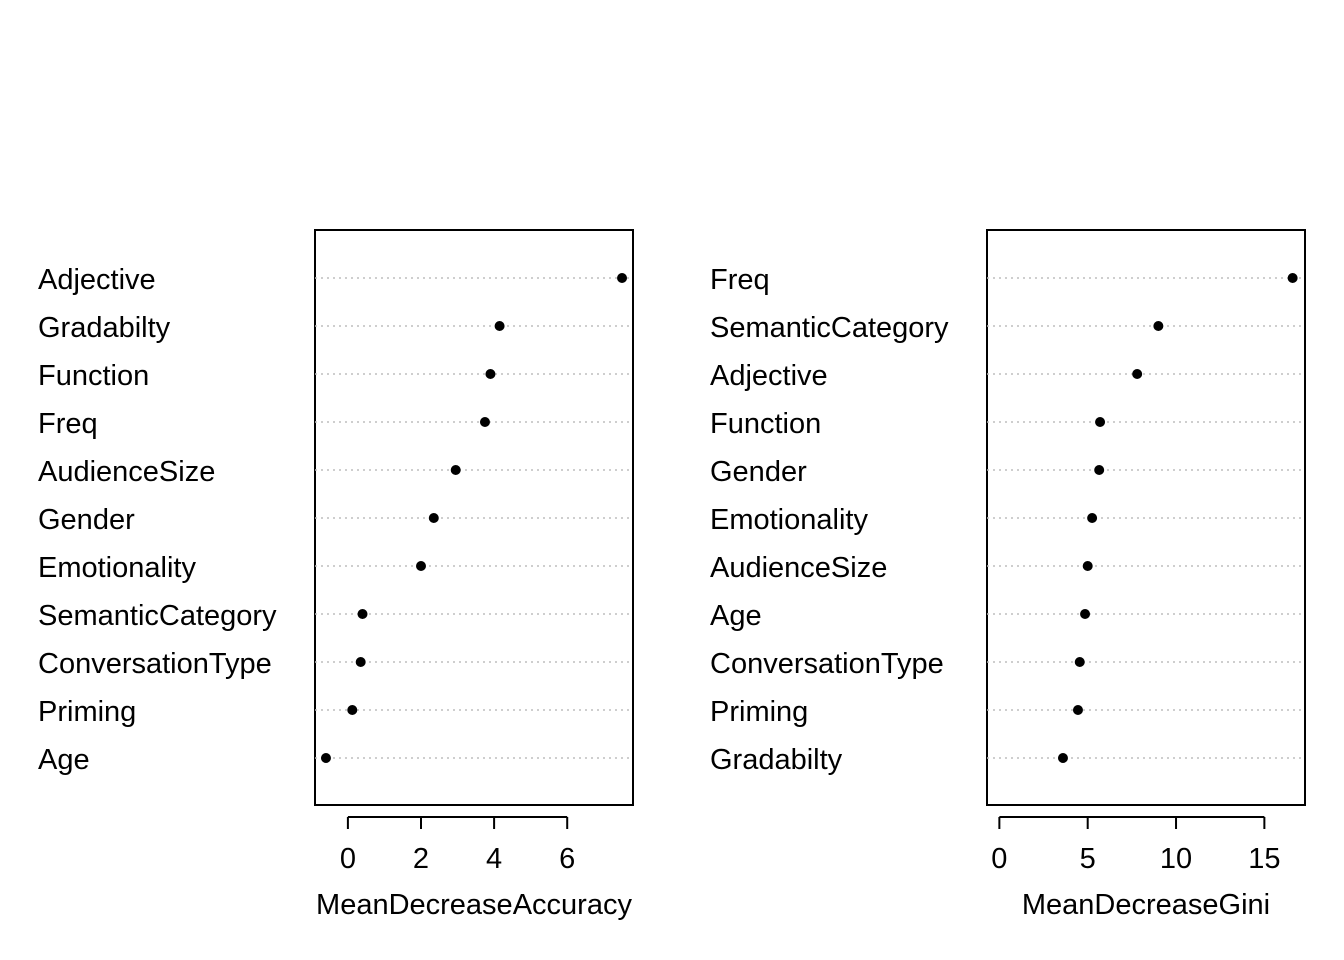  What do you see at coordinates (1264, 859) in the screenshot?
I see `x-tick-label: 15` at bounding box center [1264, 859].